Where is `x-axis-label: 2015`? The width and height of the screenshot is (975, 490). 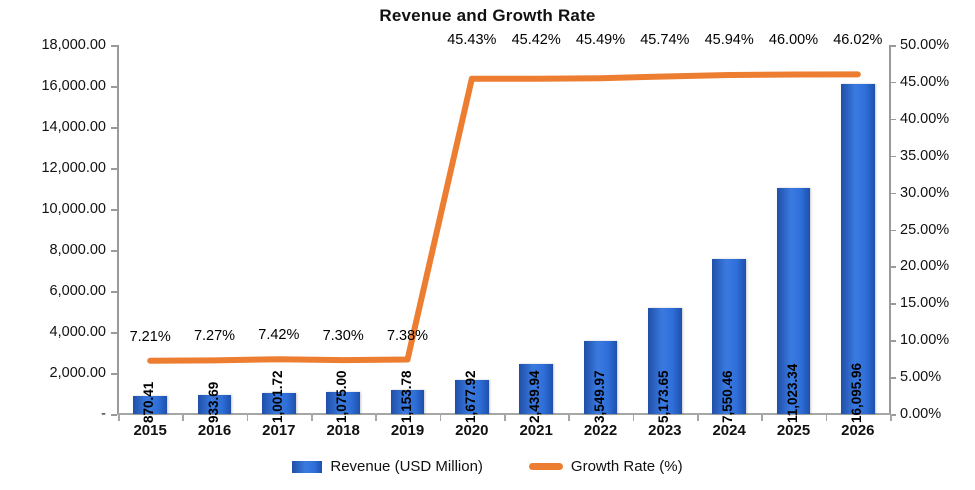
x-axis-label: 2015 is located at coordinates (150, 430).